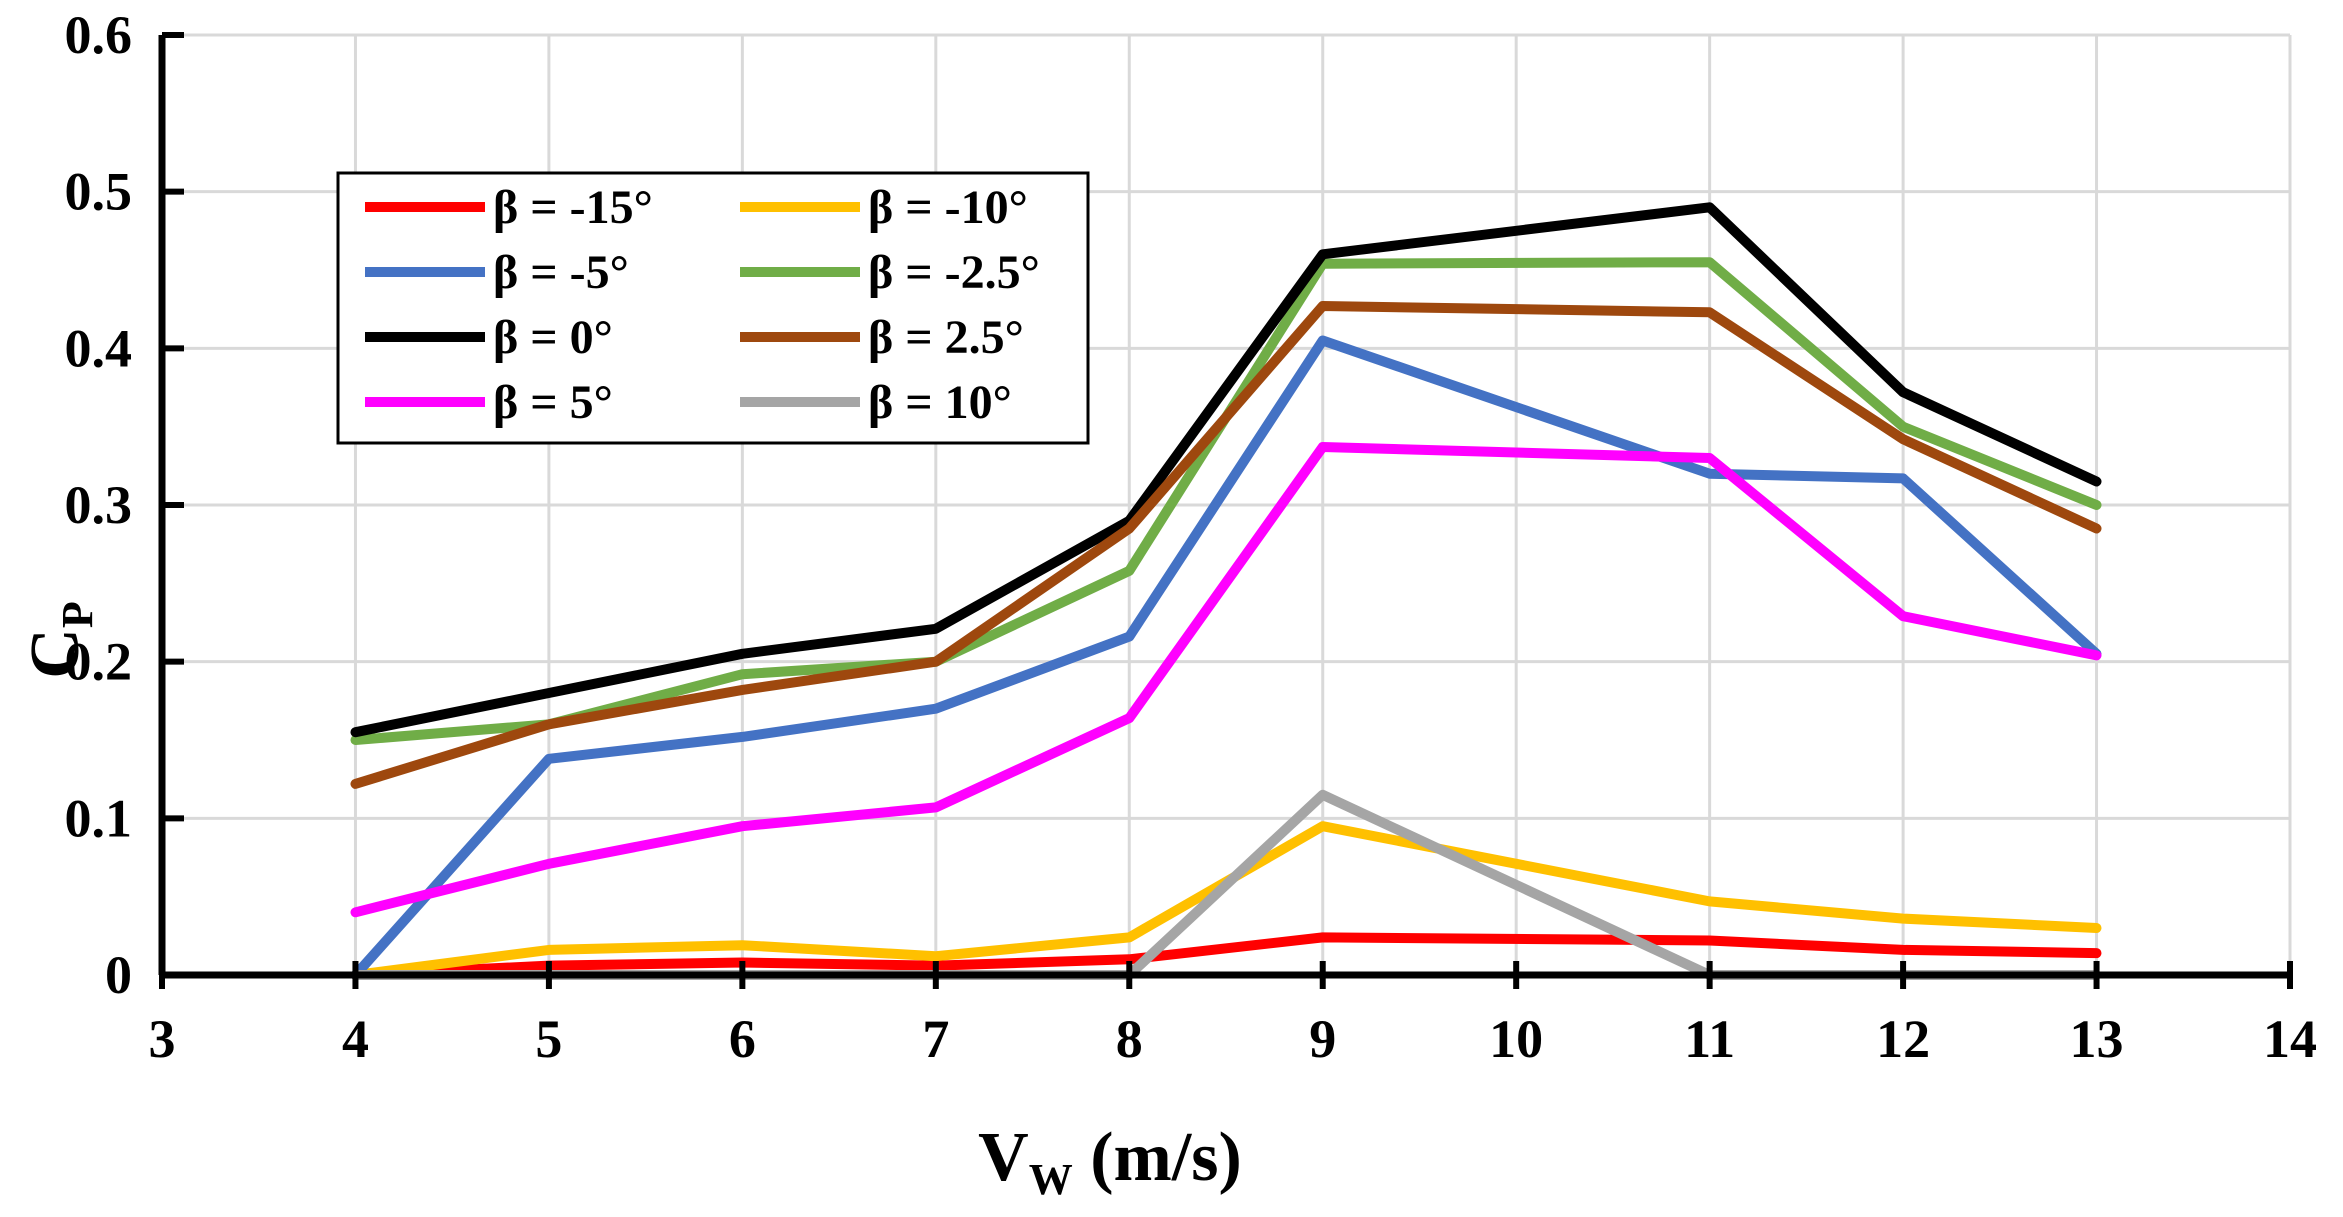 The width and height of the screenshot is (2343, 1217). What do you see at coordinates (1903, 1039) in the screenshot?
I see `x-tick-label: 12` at bounding box center [1903, 1039].